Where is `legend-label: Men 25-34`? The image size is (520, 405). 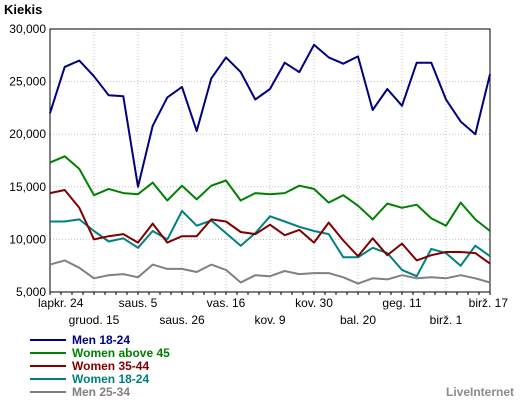 legend-label: Men 25-34 is located at coordinates (101, 392).